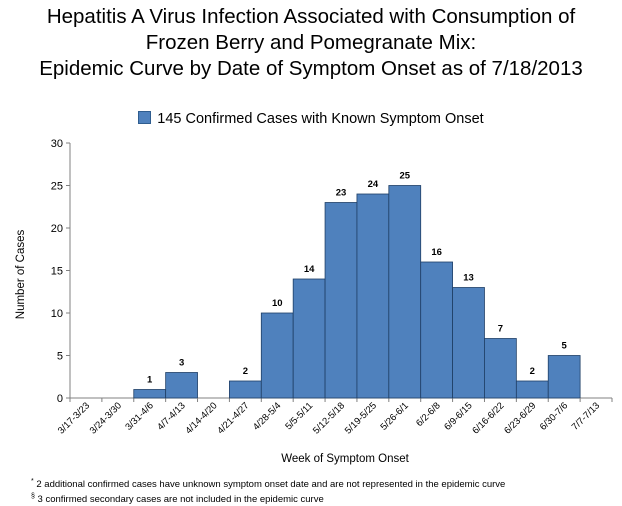 The image size is (622, 506). I want to click on bar-value-label: 5, so click(565, 346).